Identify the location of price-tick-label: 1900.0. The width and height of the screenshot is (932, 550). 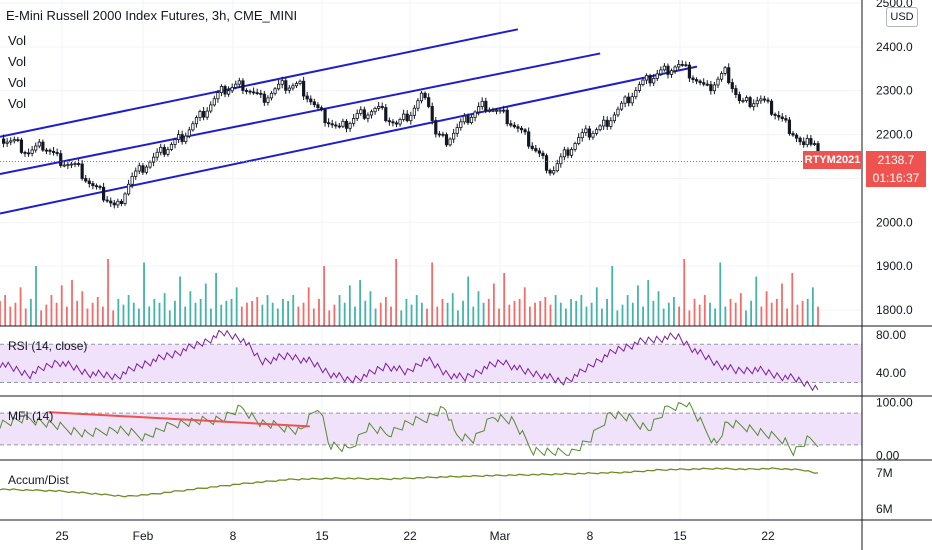
(894, 266).